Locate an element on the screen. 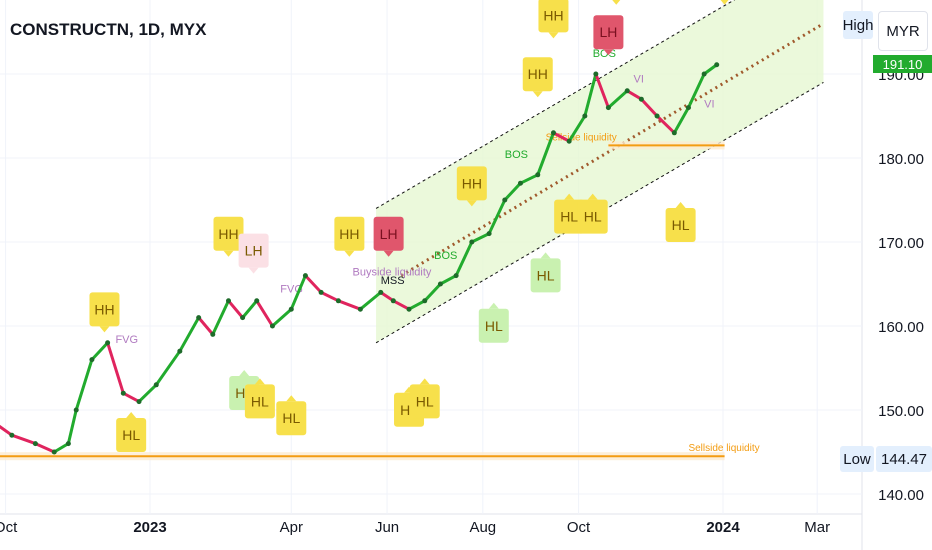 This screenshot has width=932, height=550. zone-label: BOS is located at coordinates (445, 256).